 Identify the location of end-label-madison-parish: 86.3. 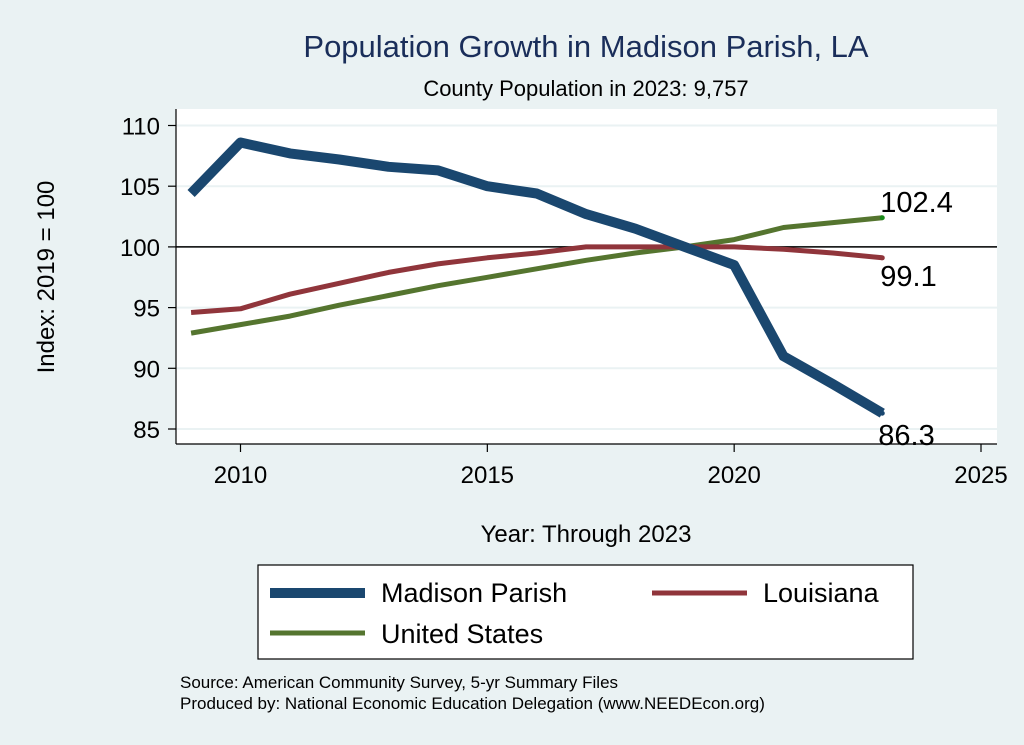
(906, 436).